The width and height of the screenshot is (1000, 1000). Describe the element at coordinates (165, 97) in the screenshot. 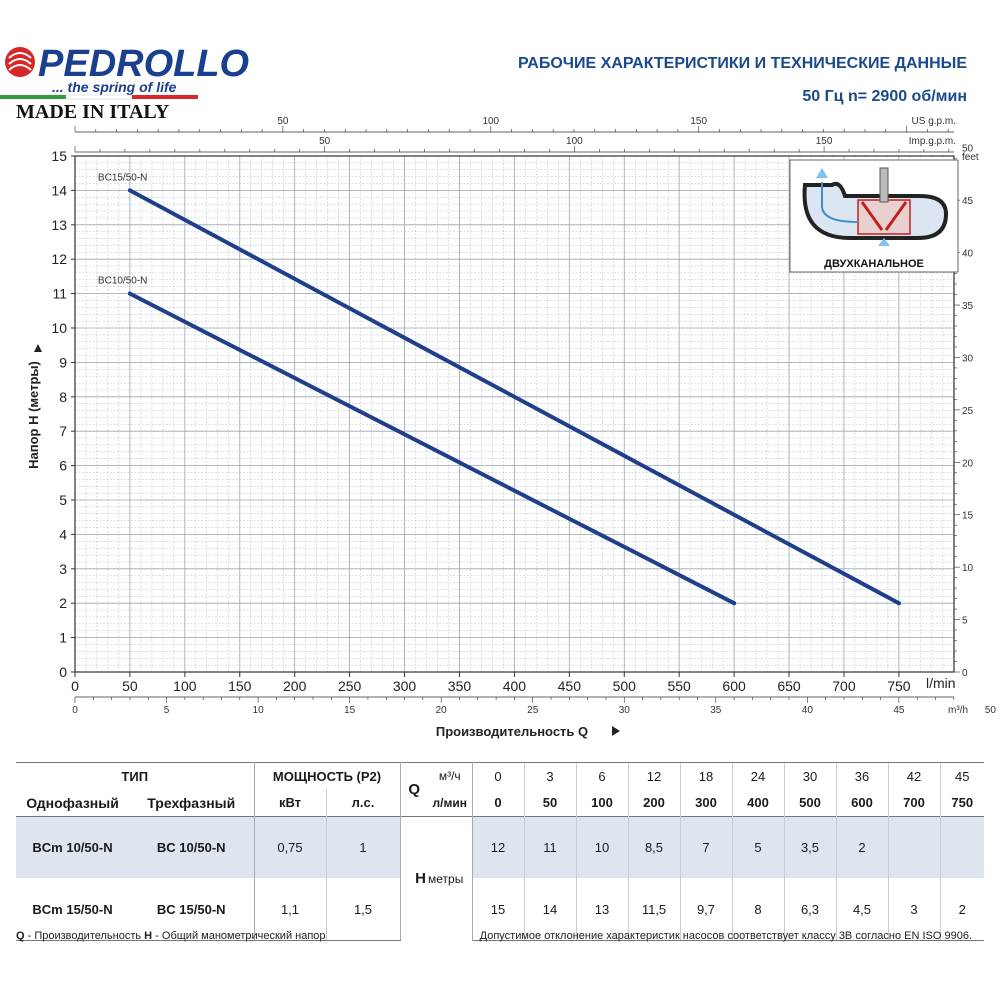

I see `flag-red-stripe` at that location.